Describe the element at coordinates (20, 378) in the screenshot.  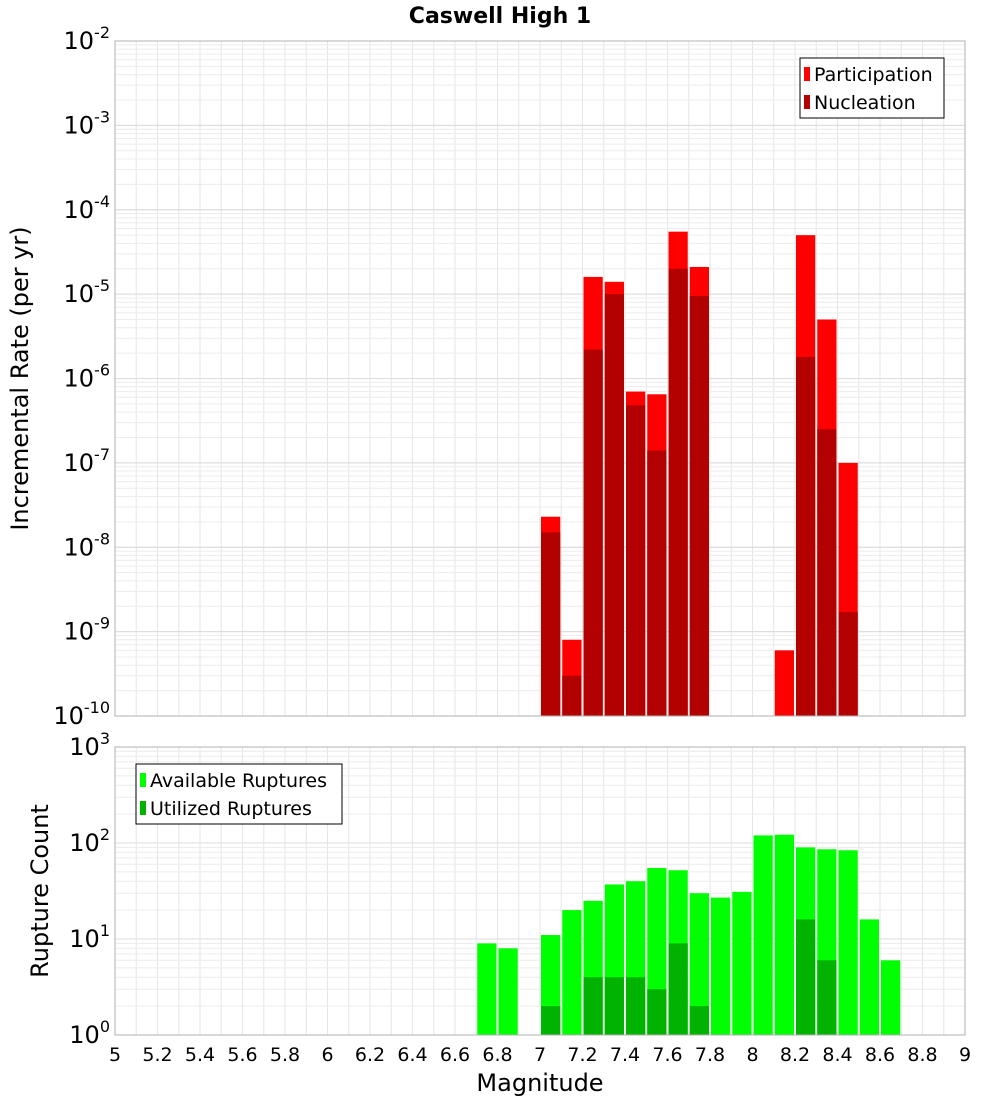
I see `y-axis-title: Incremental Rate (per yr)` at that location.